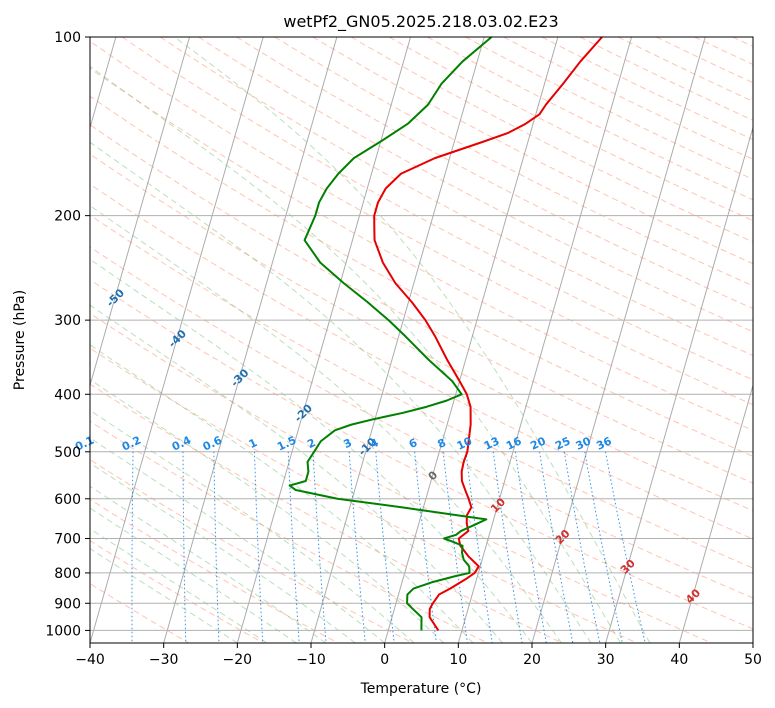  Describe the element at coordinates (164, 660) in the screenshot. I see `x-tick-label: −30` at that location.